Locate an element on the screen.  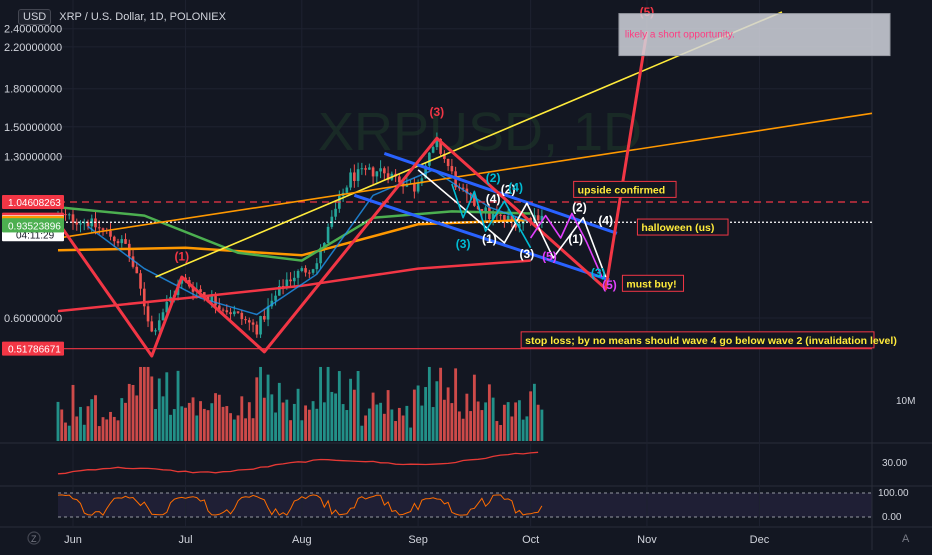
time-label-aug: Aug is located at coordinates (302, 540).